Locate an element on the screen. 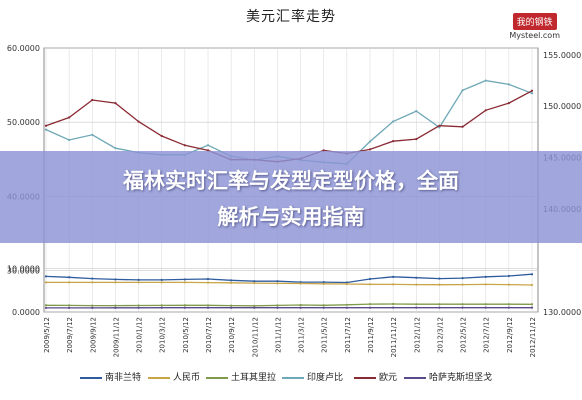 The width and height of the screenshot is (582, 400). overlay-line-1: 福林实时汇率与发型定型价格，全面 is located at coordinates (291, 181).